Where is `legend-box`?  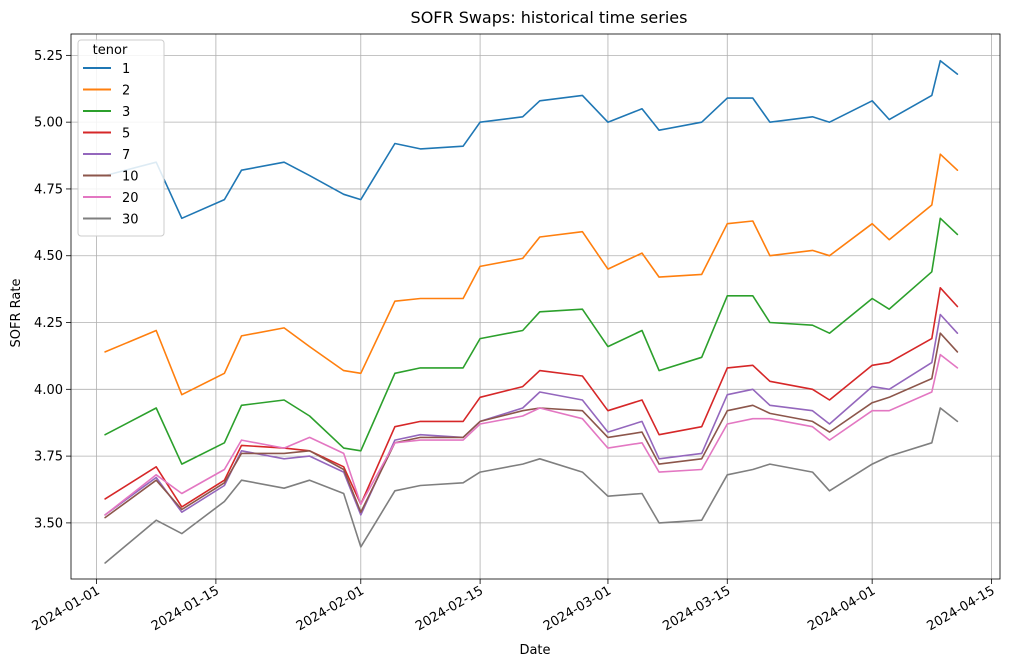 legend-box is located at coordinates (121, 138).